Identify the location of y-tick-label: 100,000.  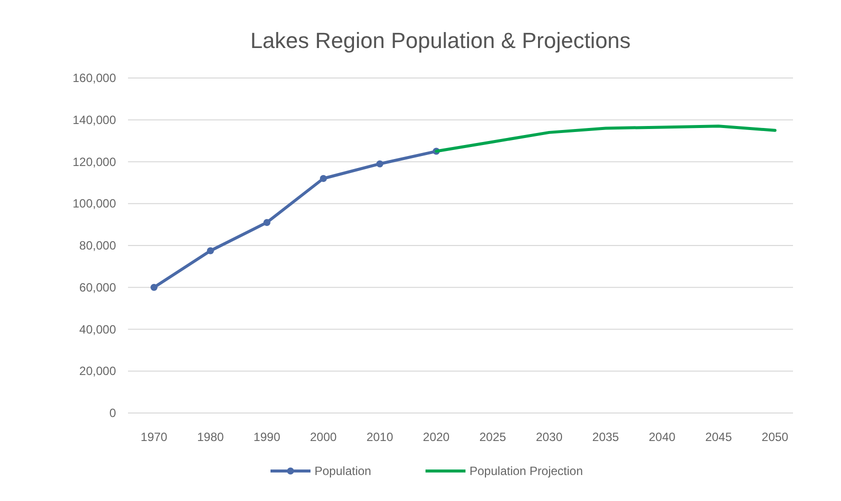
(94, 203).